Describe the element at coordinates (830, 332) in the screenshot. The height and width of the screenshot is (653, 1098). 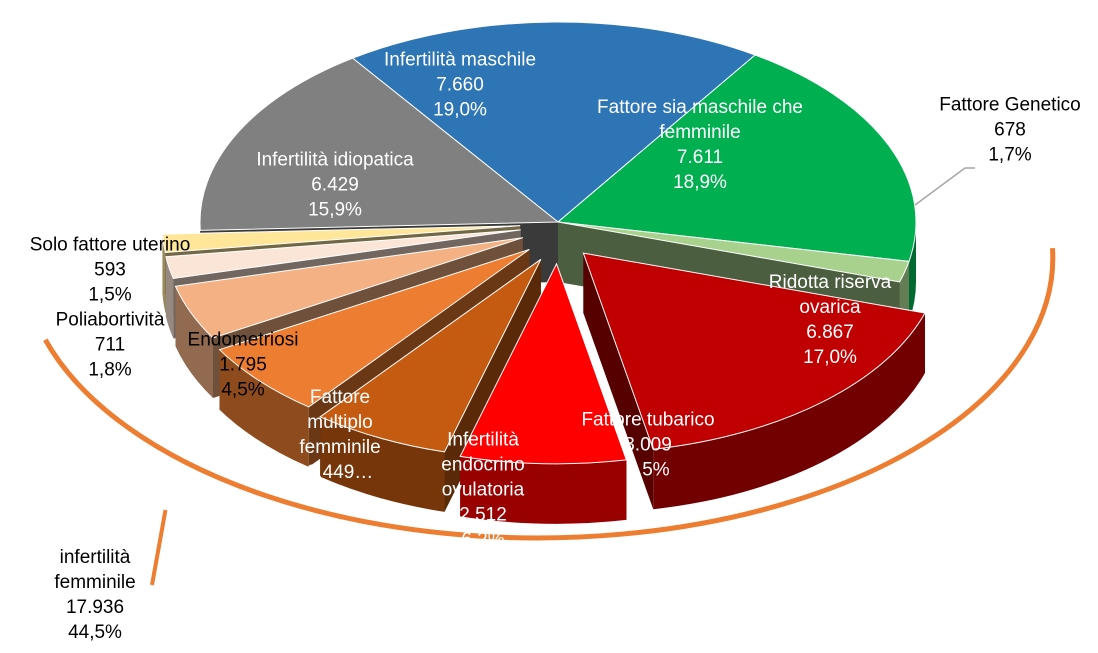
I see `label-line: 6.867` at that location.